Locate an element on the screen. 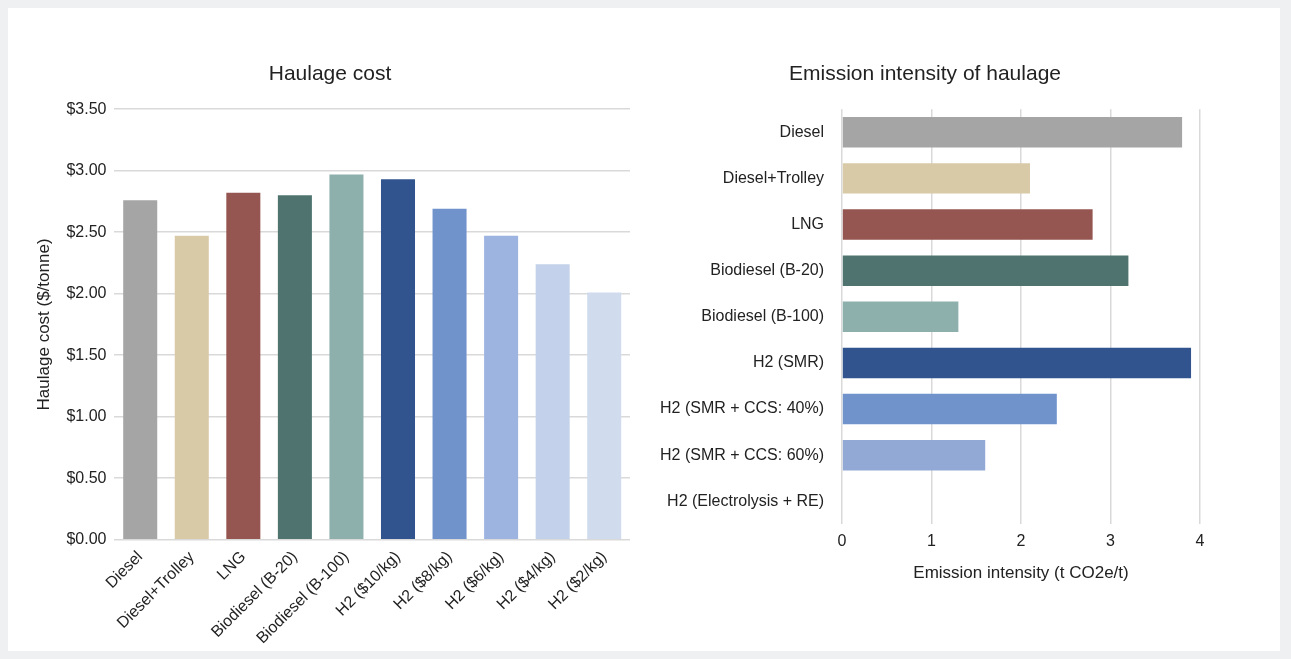 The width and height of the screenshot is (1291, 659). x-tick-label: 1 is located at coordinates (932, 541).